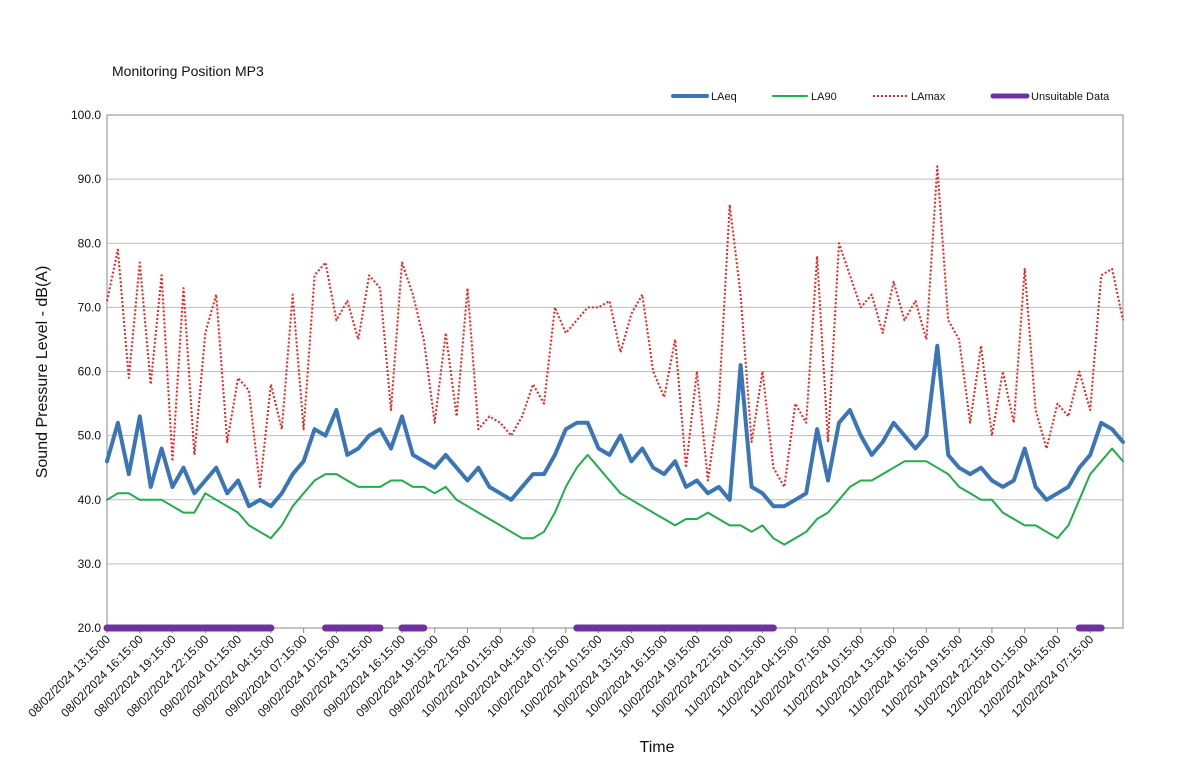 Image resolution: width=1192 pixels, height=778 pixels. I want to click on y-tick-label: 70.0, so click(90, 307).